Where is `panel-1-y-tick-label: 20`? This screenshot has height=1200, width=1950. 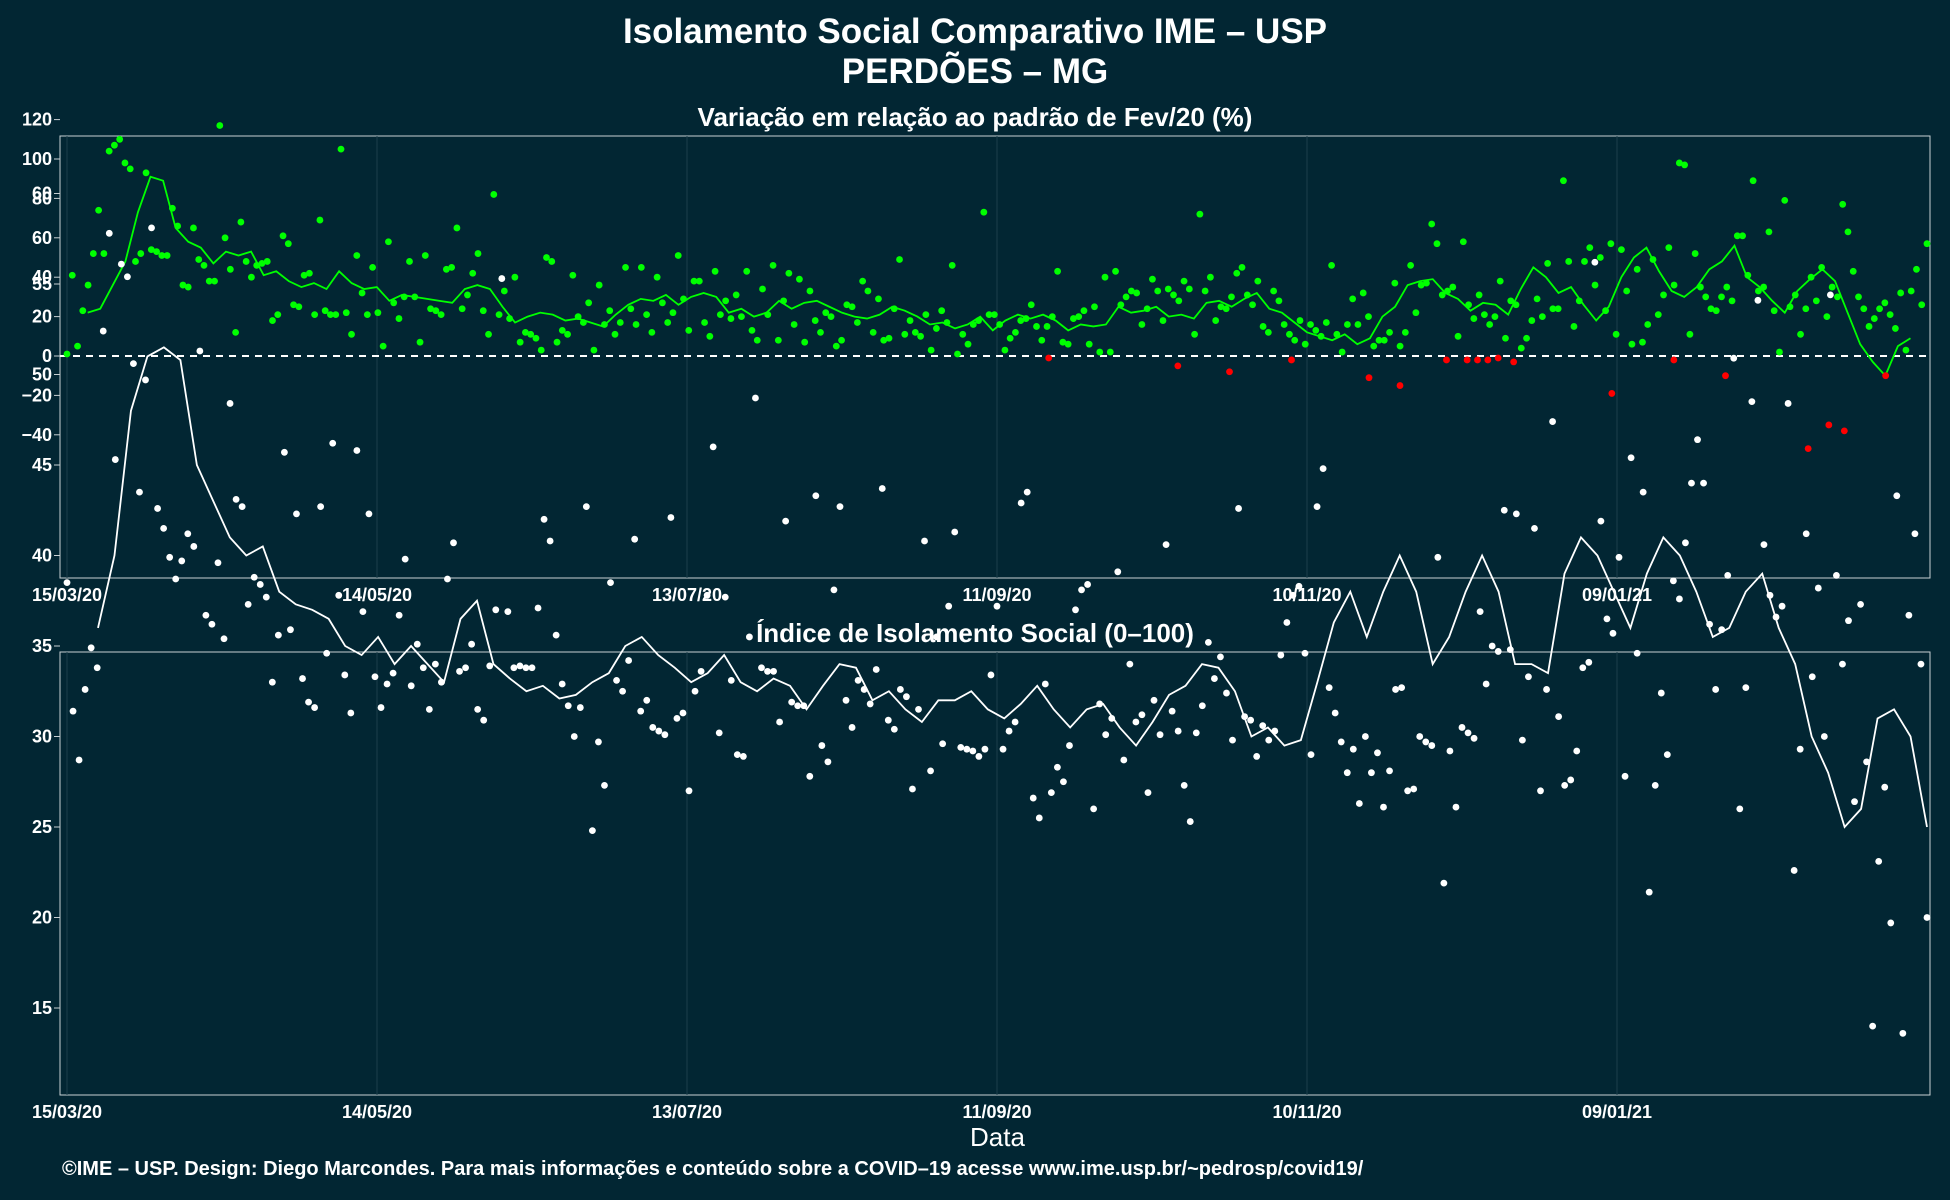
panel-1-y-tick-label: 20 is located at coordinates (42, 317).